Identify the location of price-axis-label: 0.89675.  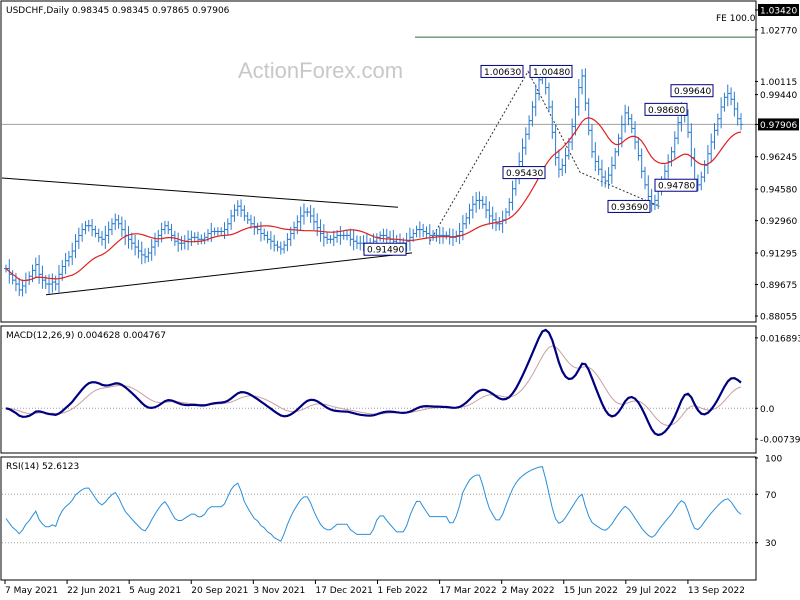
(778, 286).